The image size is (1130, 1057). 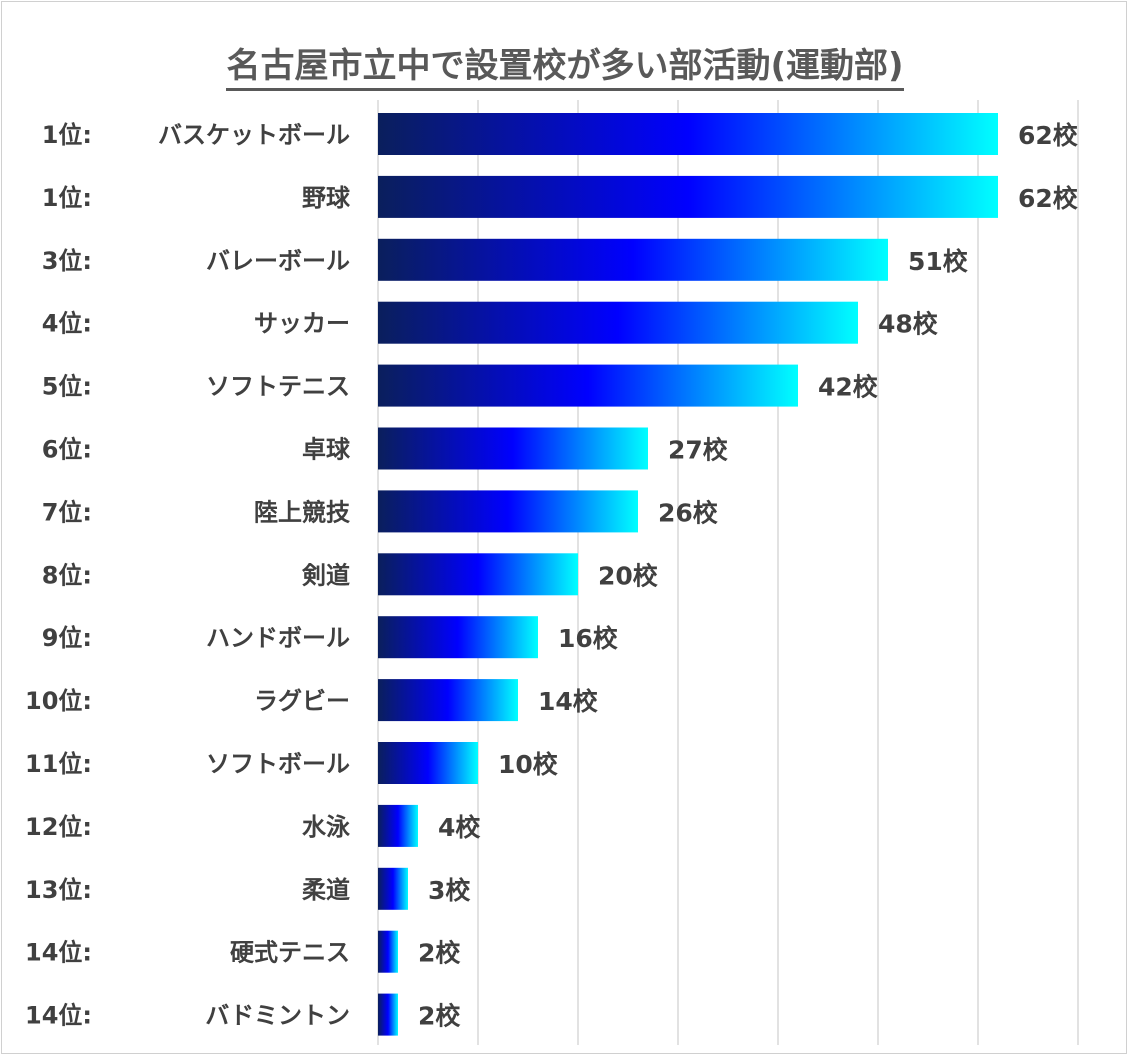 What do you see at coordinates (908, 324) in the screenshot?
I see `data-label: 48校` at bounding box center [908, 324].